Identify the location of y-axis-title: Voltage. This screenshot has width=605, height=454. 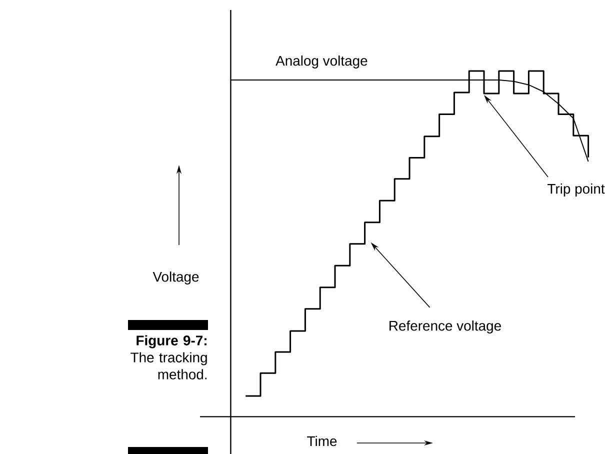
(175, 277).